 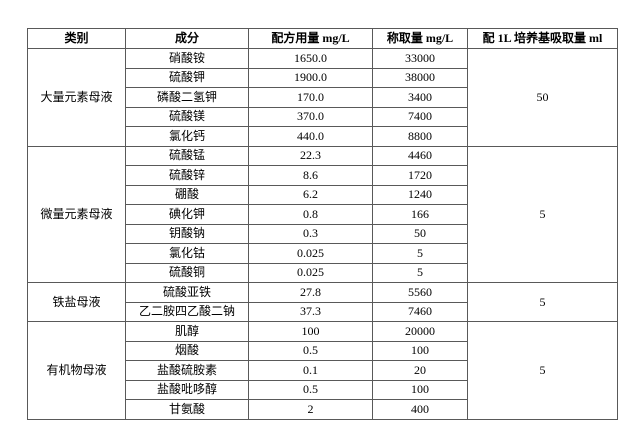 I want to click on weighed-amount-cell: 7400, so click(x=420, y=117).